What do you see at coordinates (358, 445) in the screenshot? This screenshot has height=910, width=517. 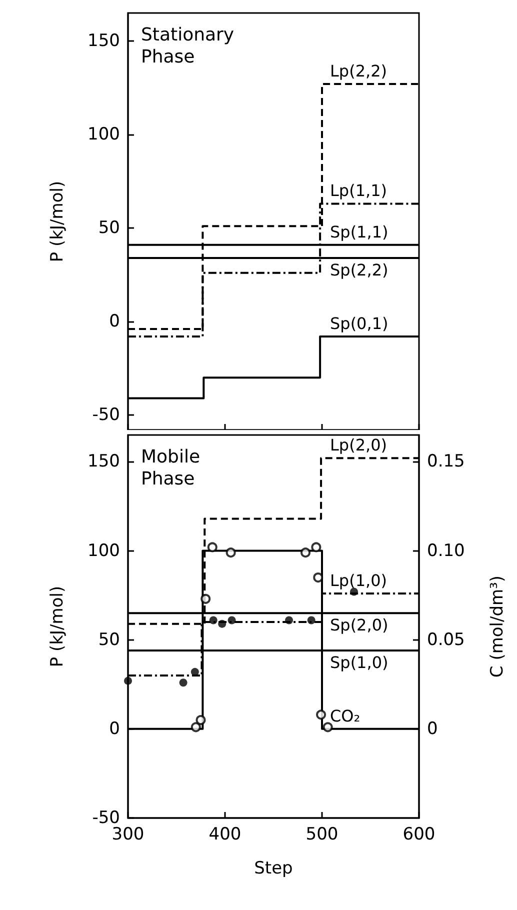 I see `series-label: Lp(2,0)` at bounding box center [358, 445].